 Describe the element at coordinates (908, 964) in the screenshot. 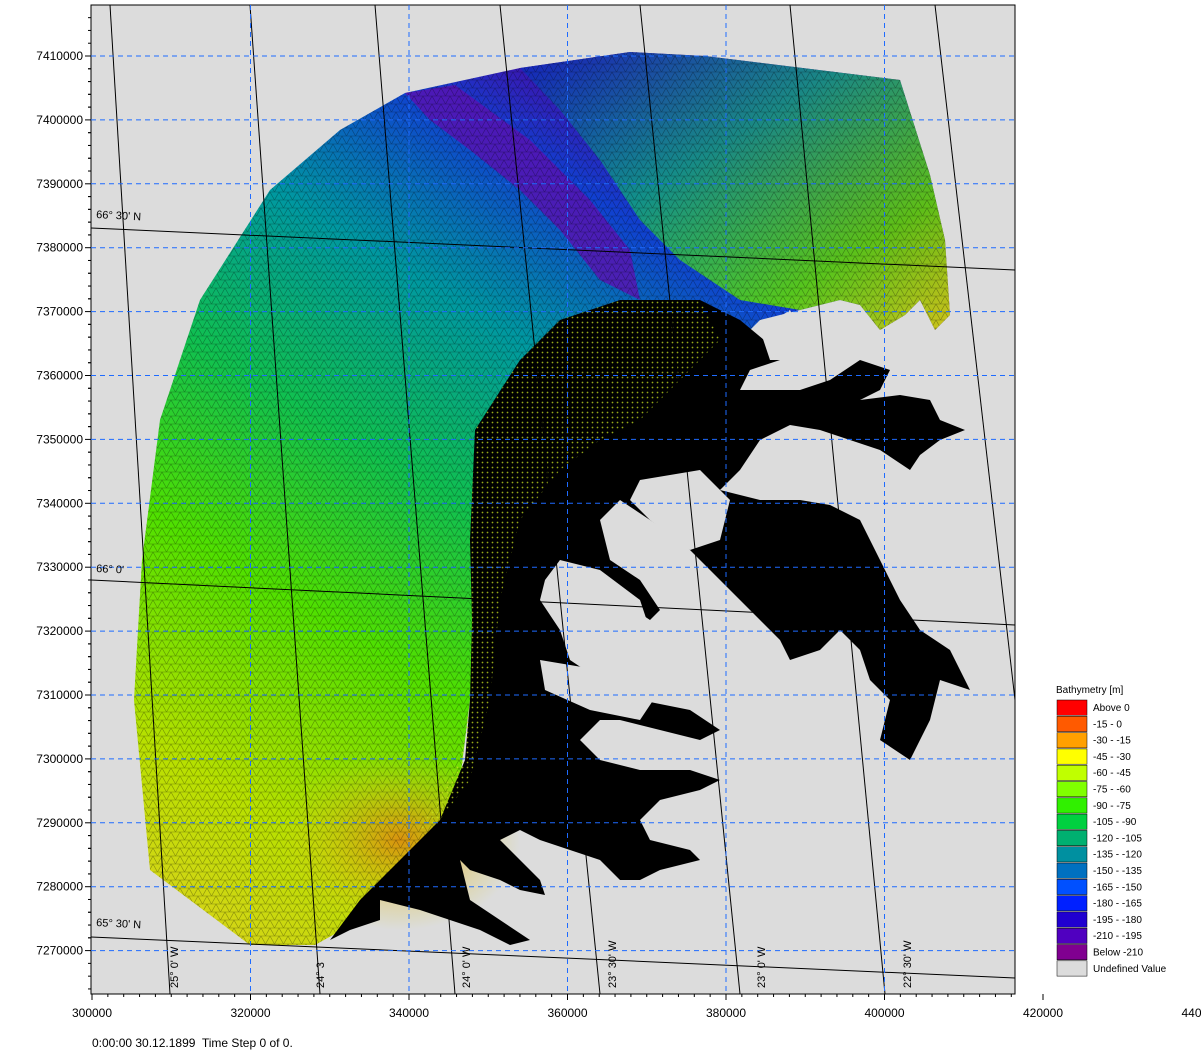

I see `lon-label: 22° 30' W` at that location.